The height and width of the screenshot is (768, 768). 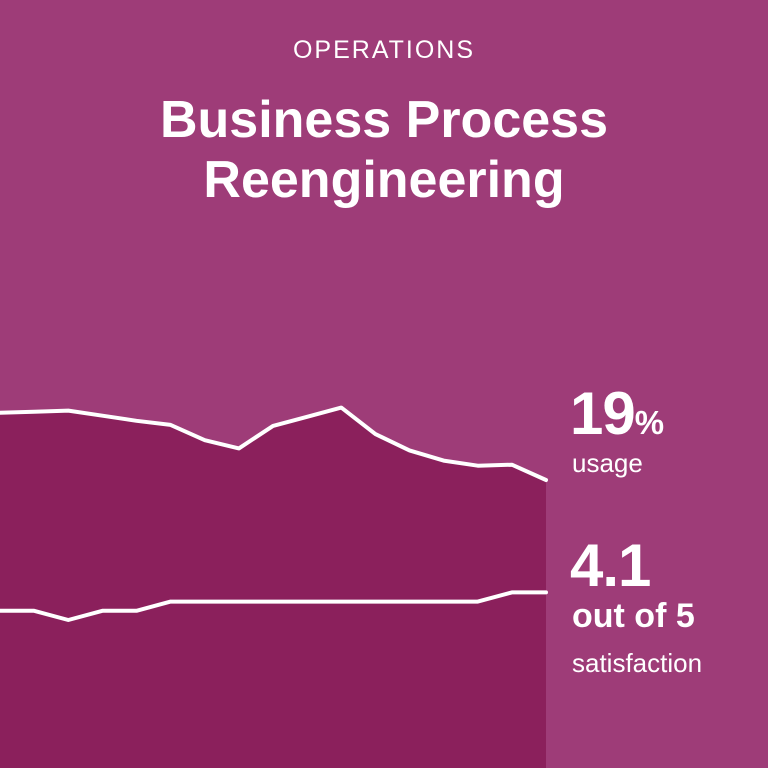 What do you see at coordinates (274, 606) in the screenshot?
I see `satisfaction-line` at bounding box center [274, 606].